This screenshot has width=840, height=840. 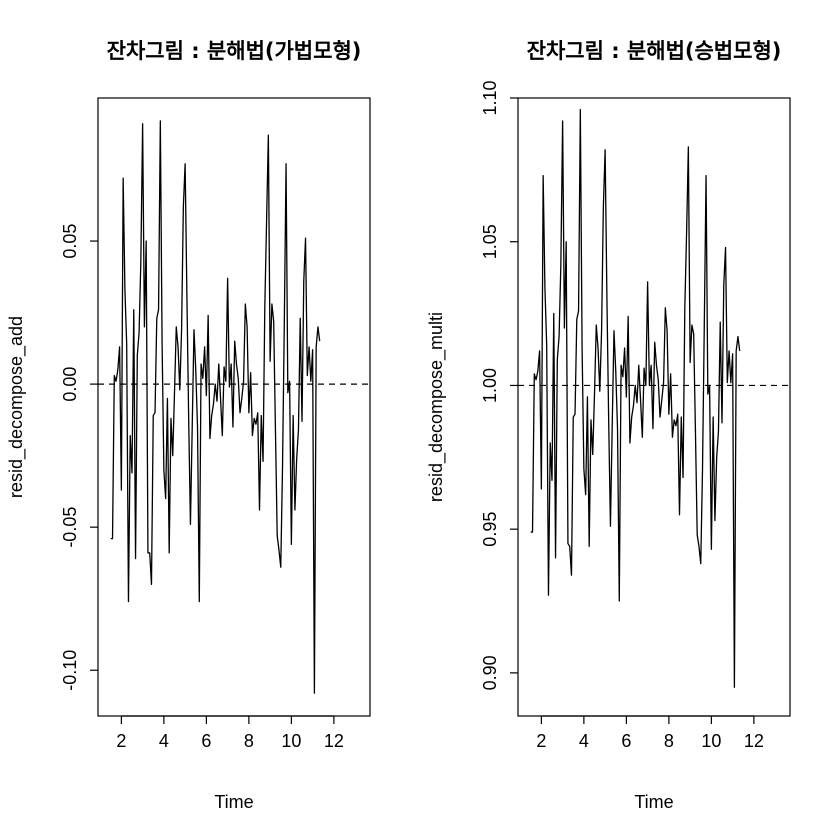 What do you see at coordinates (653, 802) in the screenshot?
I see `x-axis-label-multiplicative: Time` at bounding box center [653, 802].